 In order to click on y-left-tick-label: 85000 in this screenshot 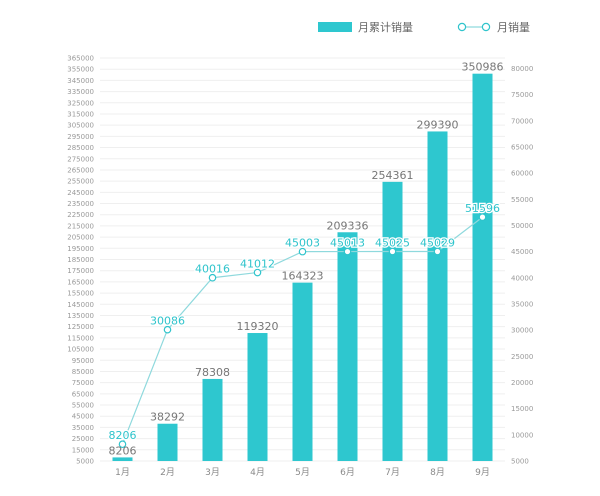, I will do `click(83, 372)`.